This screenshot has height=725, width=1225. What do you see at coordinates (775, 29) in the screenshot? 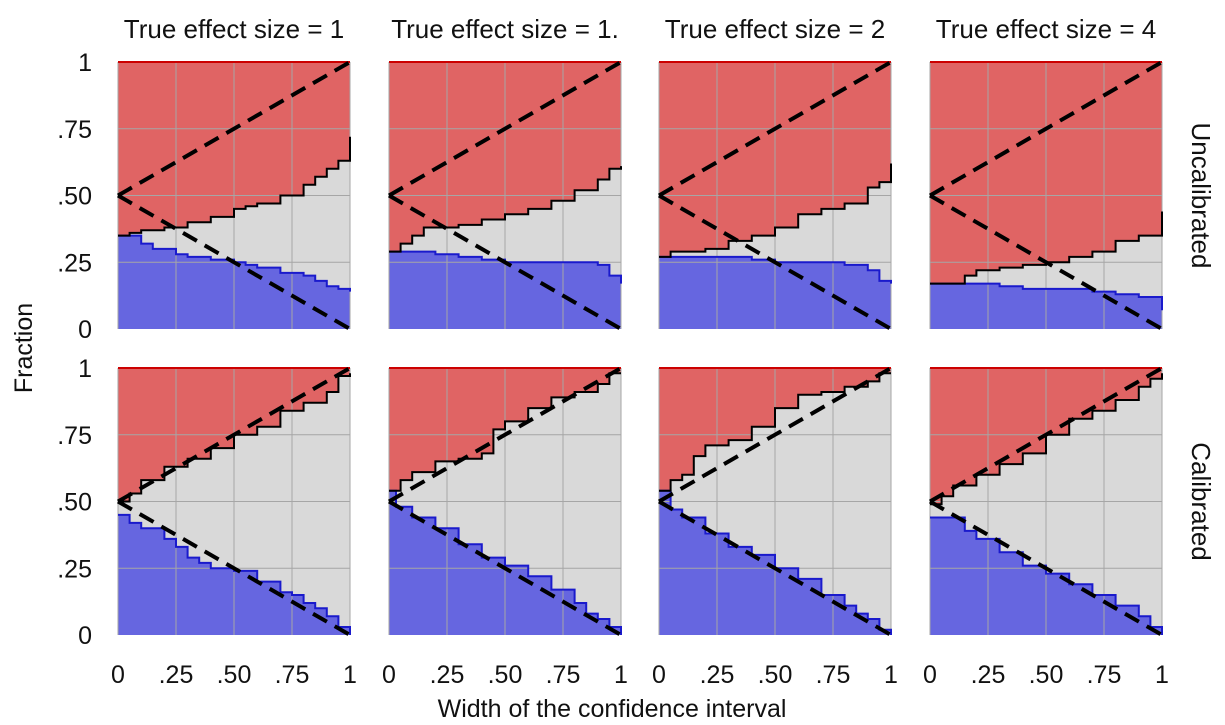
I see `column-title: True effect size = 2` at bounding box center [775, 29].